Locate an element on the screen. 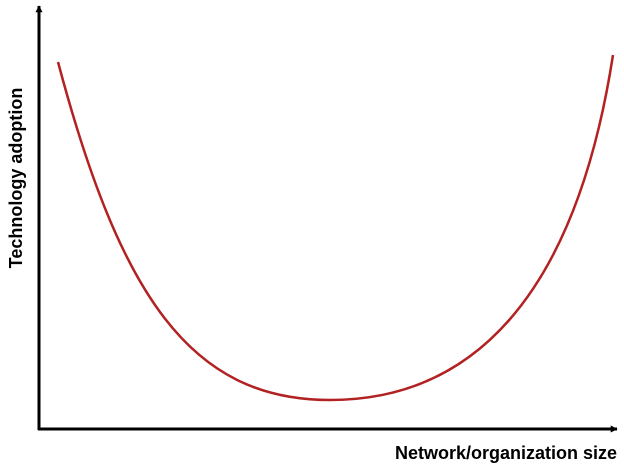 The image size is (624, 465). y-axis-label: Technology adoption is located at coordinates (16, 178).